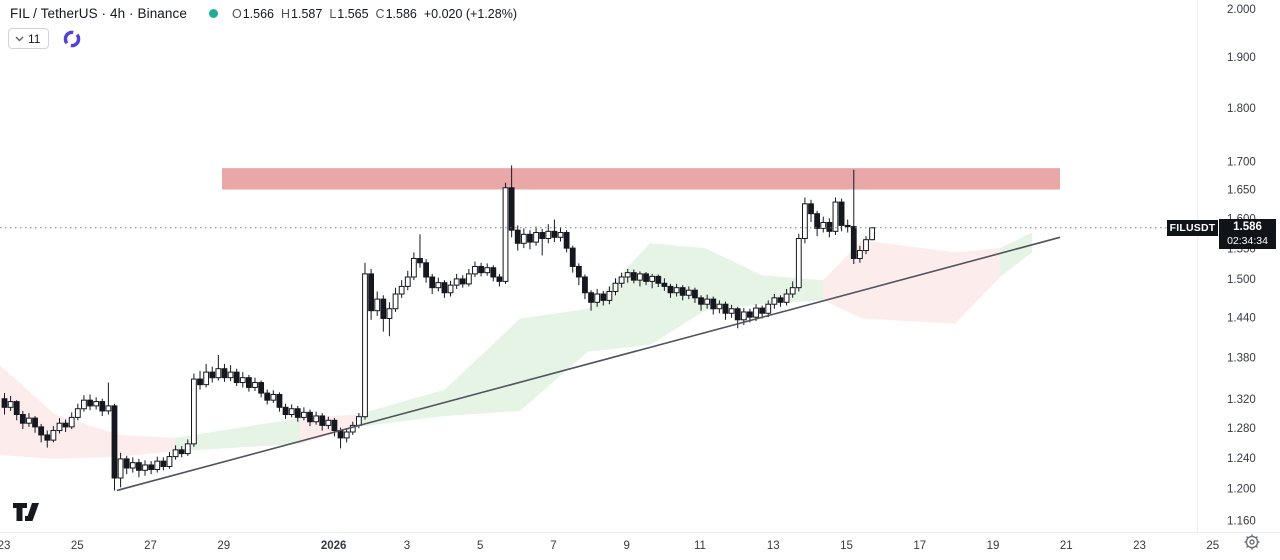 This screenshot has width=1280, height=560. I want to click on time-tick-label: 17, so click(919, 546).